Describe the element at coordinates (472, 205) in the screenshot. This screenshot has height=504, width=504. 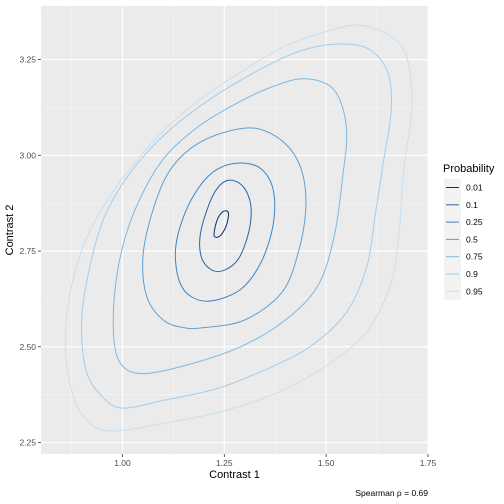
I see `legend-label: 0.1` at that location.